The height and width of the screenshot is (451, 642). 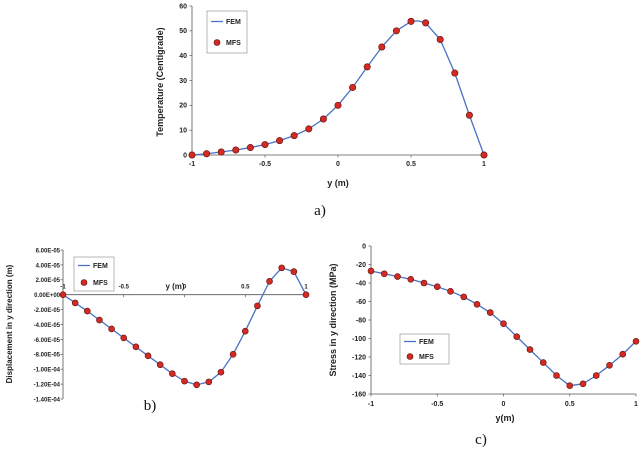 What do you see at coordinates (47, 386) in the screenshot?
I see `y-tick-label: -1.20E-04` at bounding box center [47, 386].